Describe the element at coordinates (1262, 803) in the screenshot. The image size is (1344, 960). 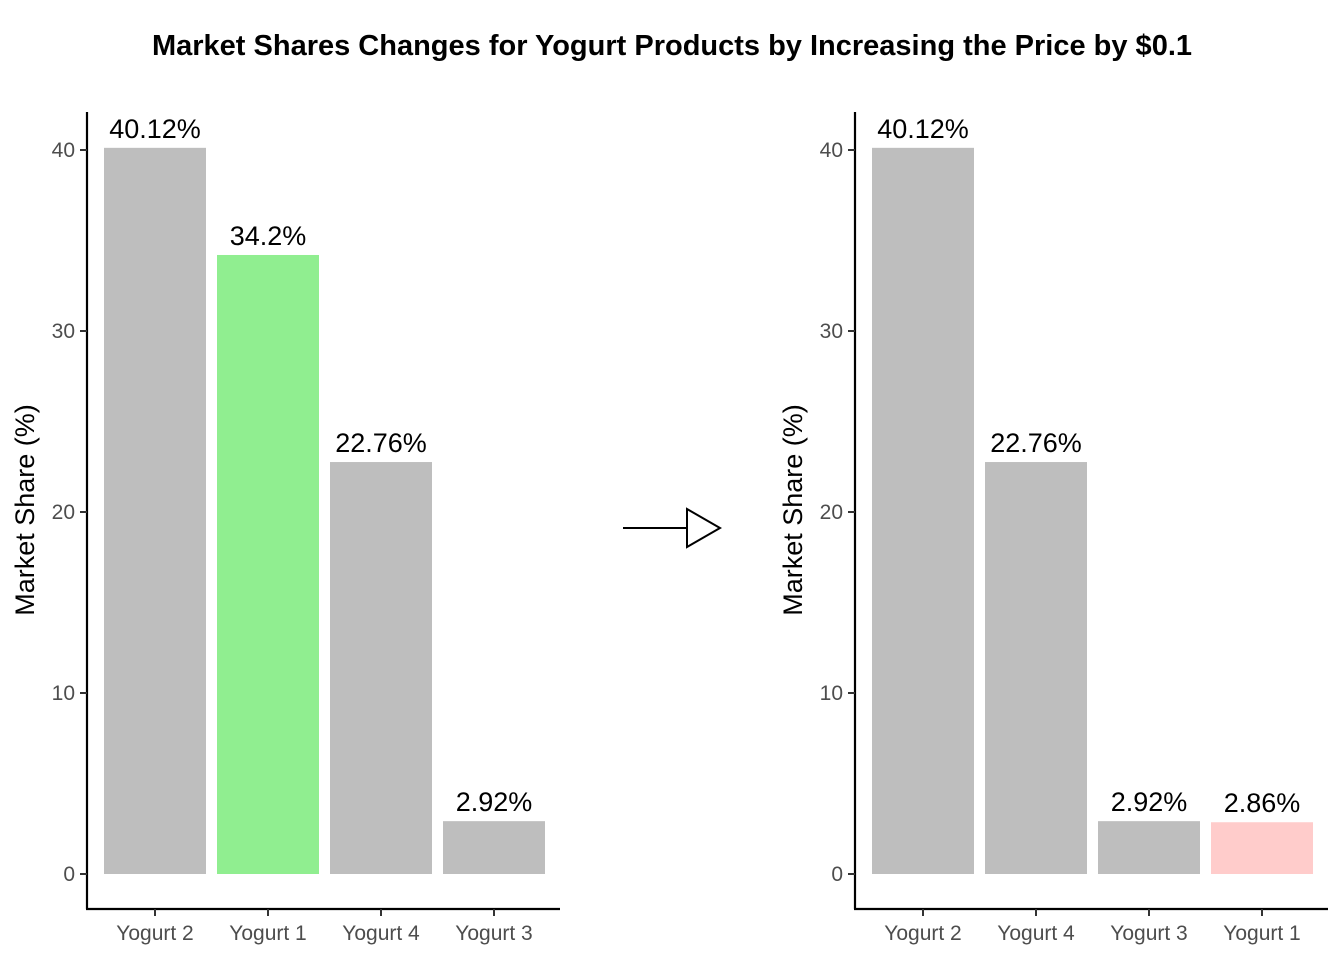
I see `bar-data-label: 2.86%` at that location.